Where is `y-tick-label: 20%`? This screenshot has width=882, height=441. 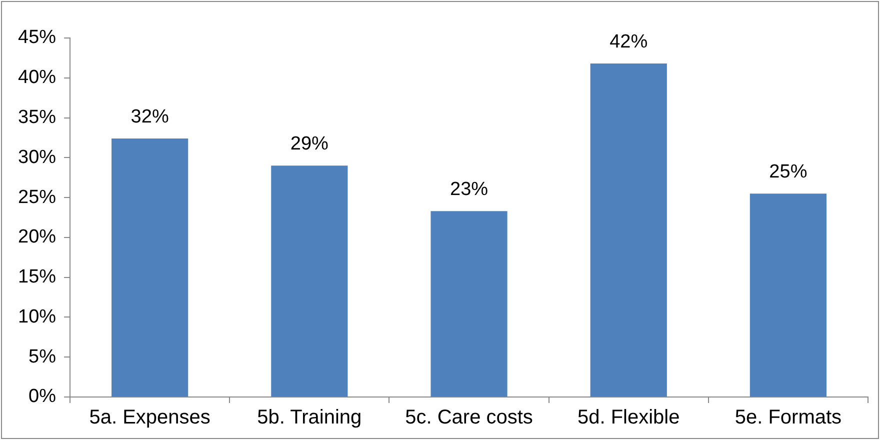 y-tick-label: 20% is located at coordinates (37, 237).